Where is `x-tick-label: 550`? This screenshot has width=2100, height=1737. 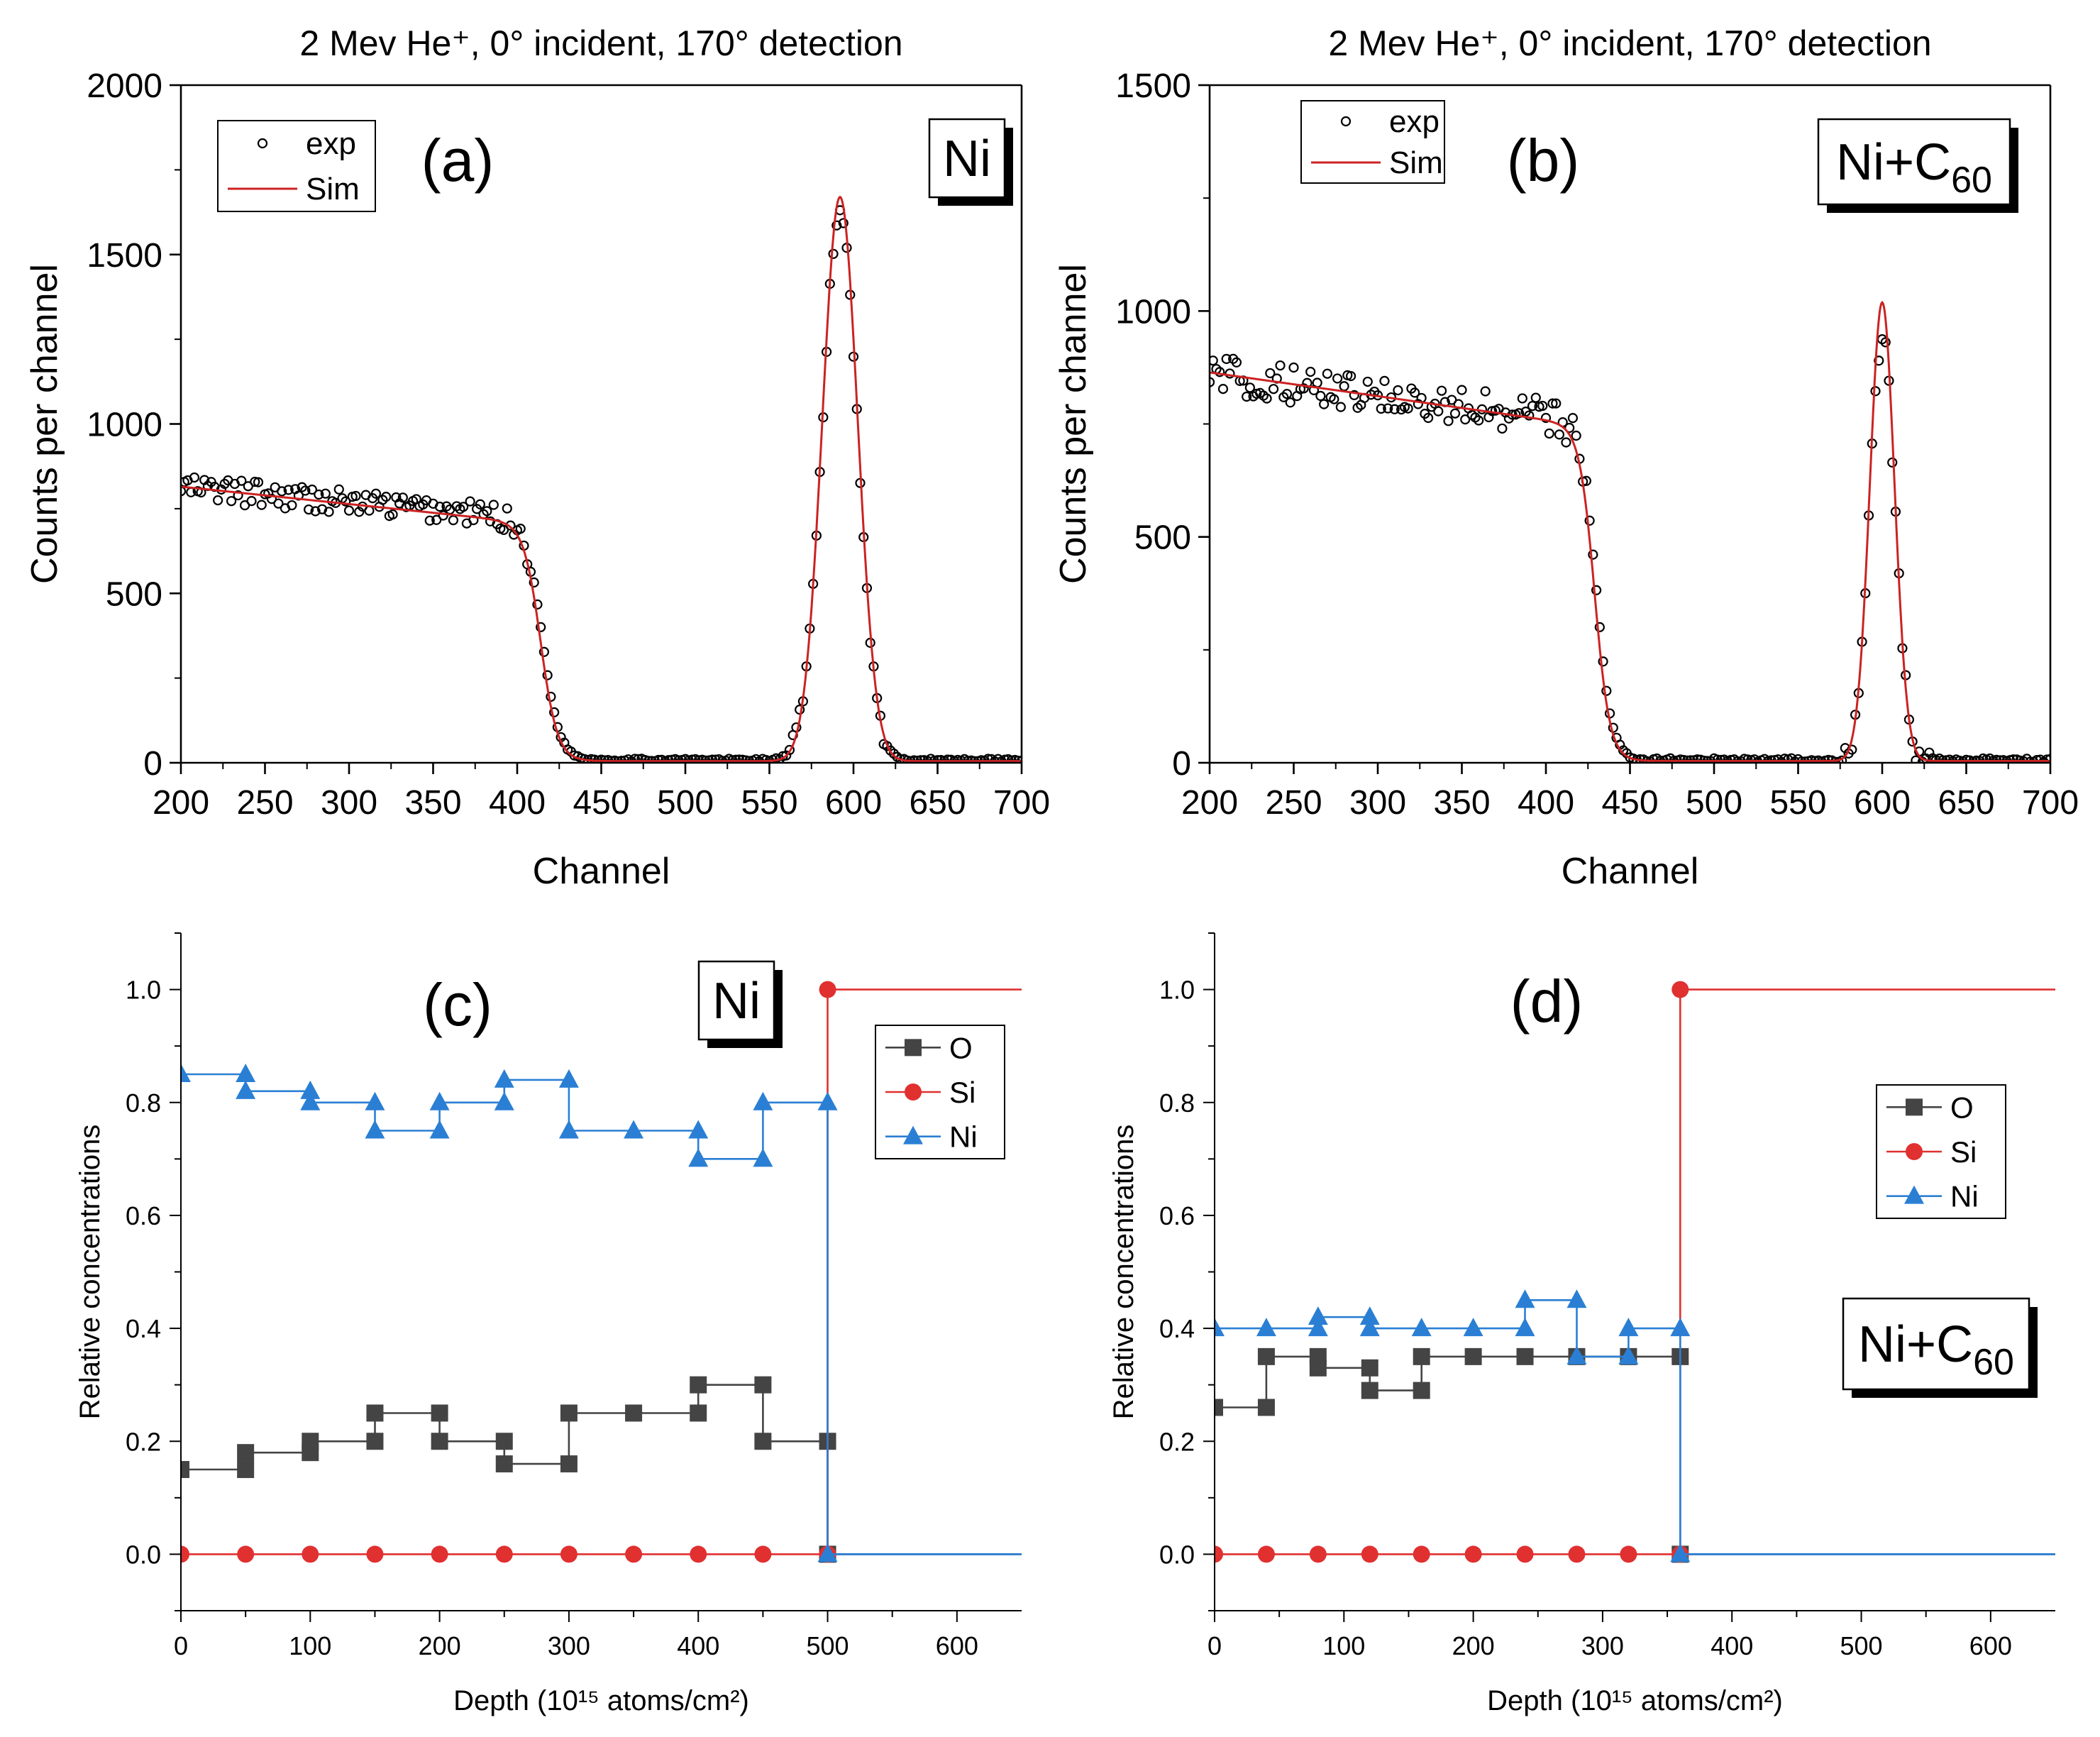 x-tick-label: 550 is located at coordinates (769, 803).